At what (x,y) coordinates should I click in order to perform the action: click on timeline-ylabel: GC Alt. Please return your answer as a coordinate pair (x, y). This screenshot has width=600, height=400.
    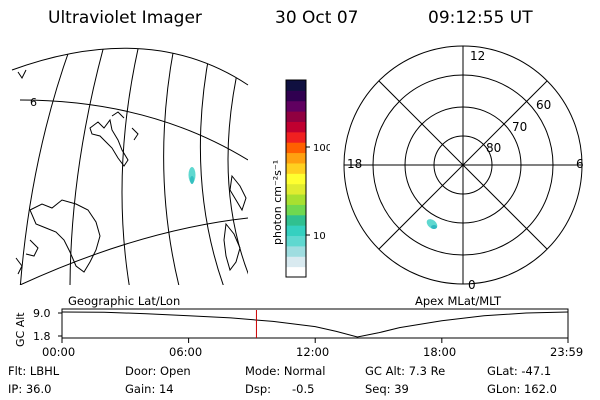
    Looking at the image, I should click on (20, 329).